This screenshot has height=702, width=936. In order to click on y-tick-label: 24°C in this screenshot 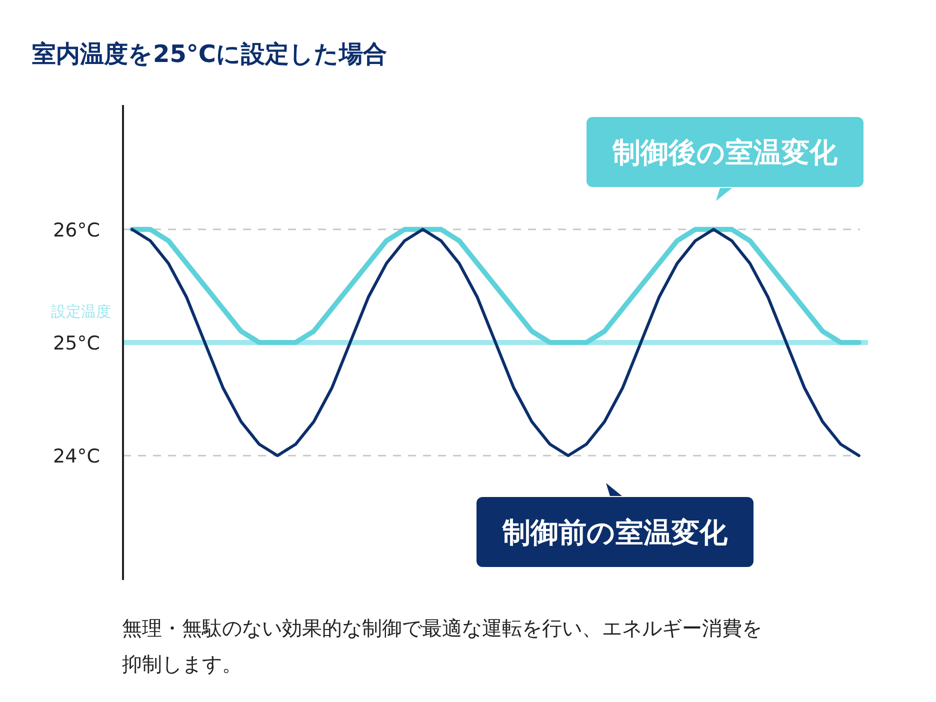, I will do `click(76, 457)`.